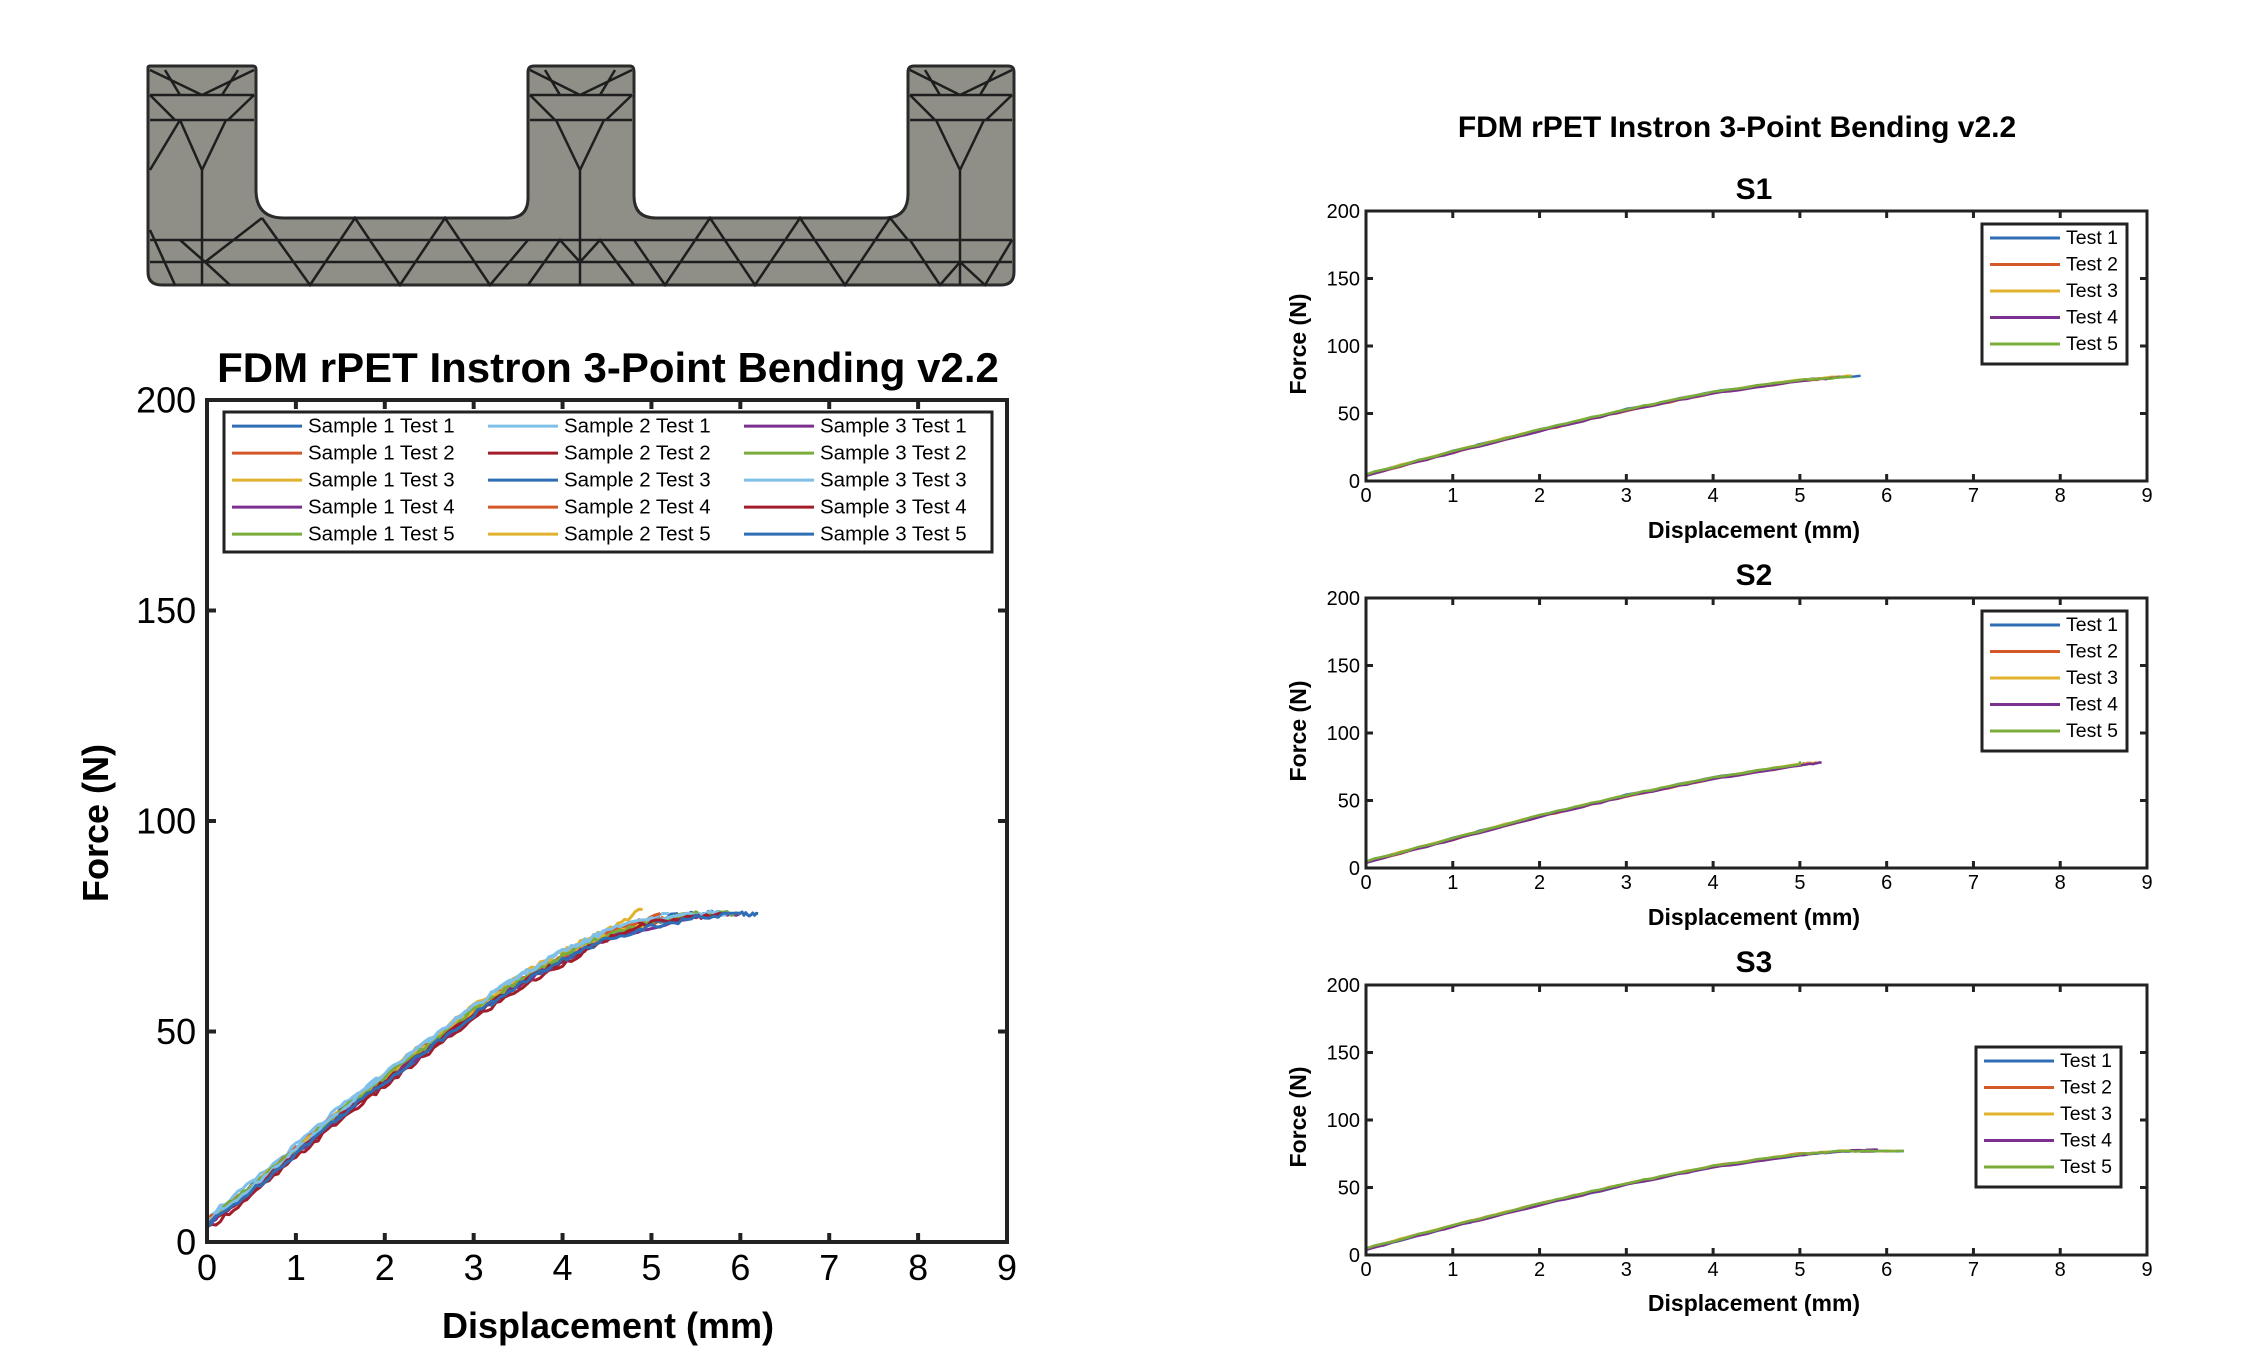 Image resolution: width=2250 pixels, height=1357 pixels. Describe the element at coordinates (1754, 1303) in the screenshot. I see `s3-x-axis-label: Displacement (mm)` at that location.